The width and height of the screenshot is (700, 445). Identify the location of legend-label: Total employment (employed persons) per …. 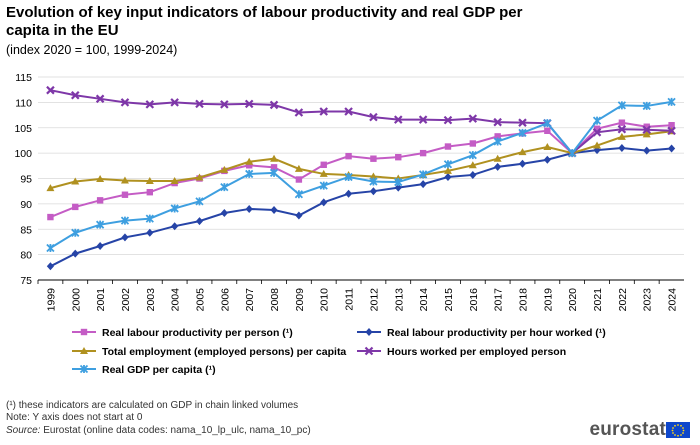
(224, 352).